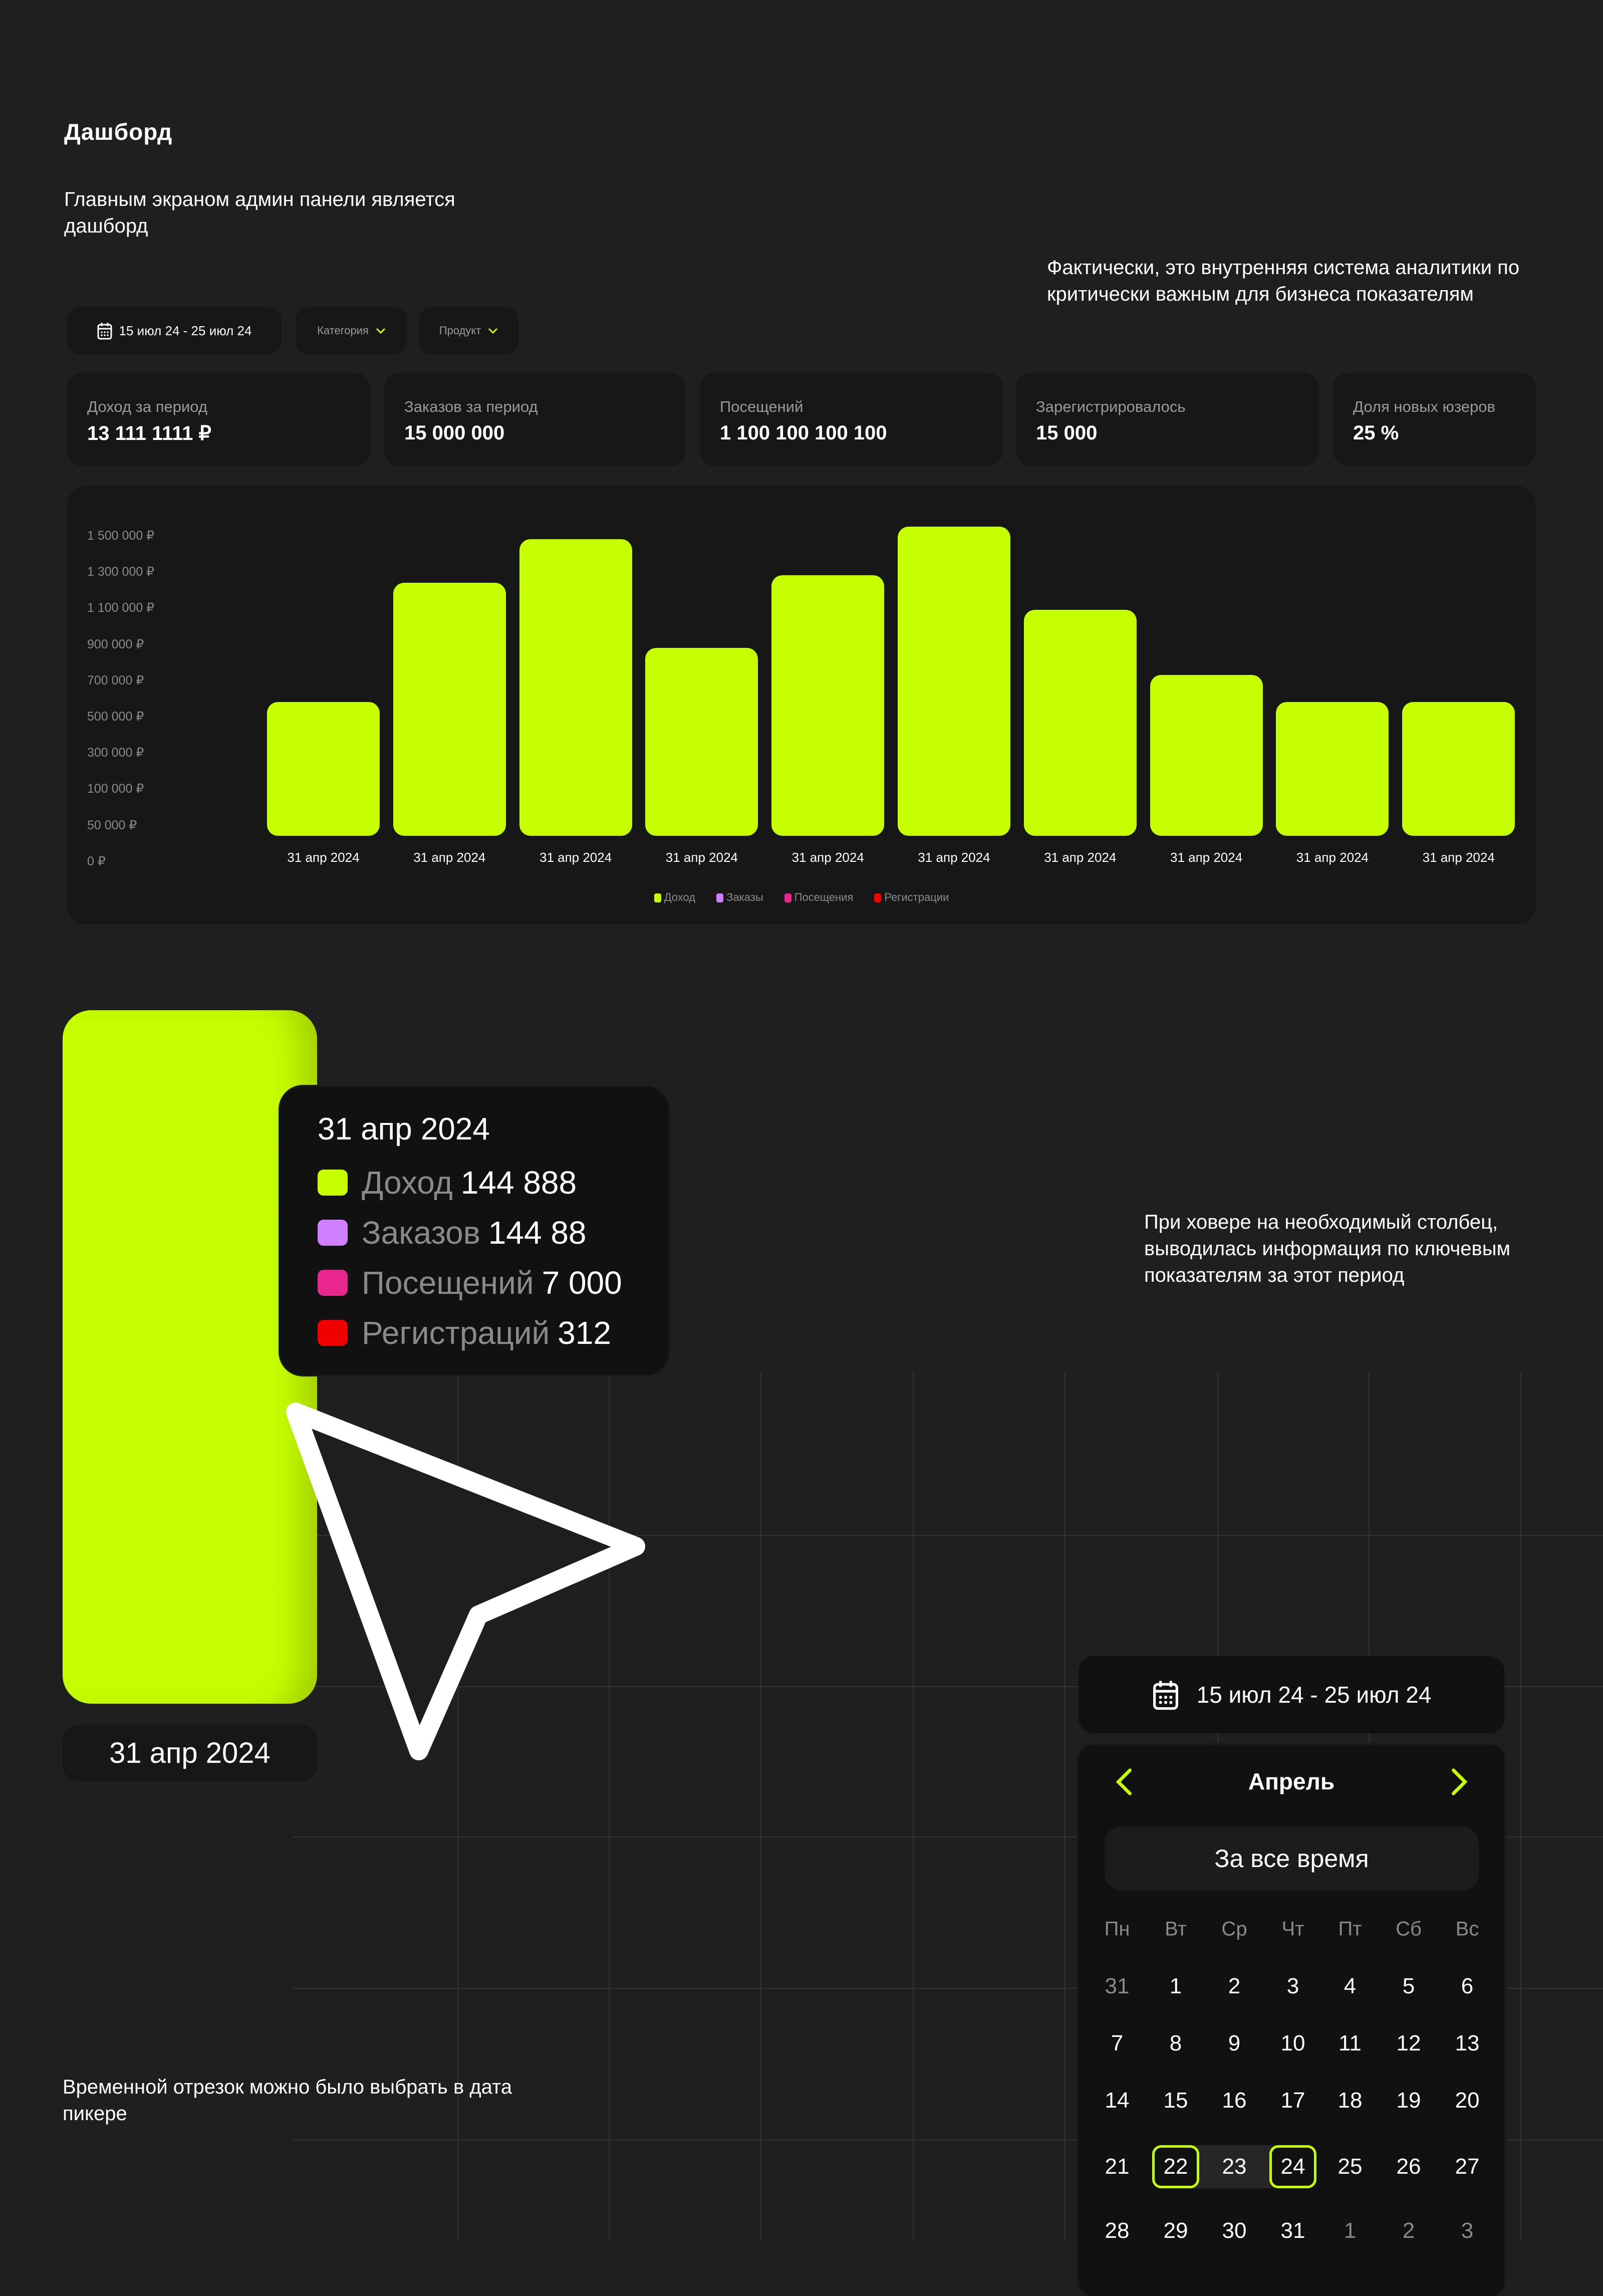  What do you see at coordinates (1459, 1781) in the screenshot?
I see `chevron-right-icon` at bounding box center [1459, 1781].